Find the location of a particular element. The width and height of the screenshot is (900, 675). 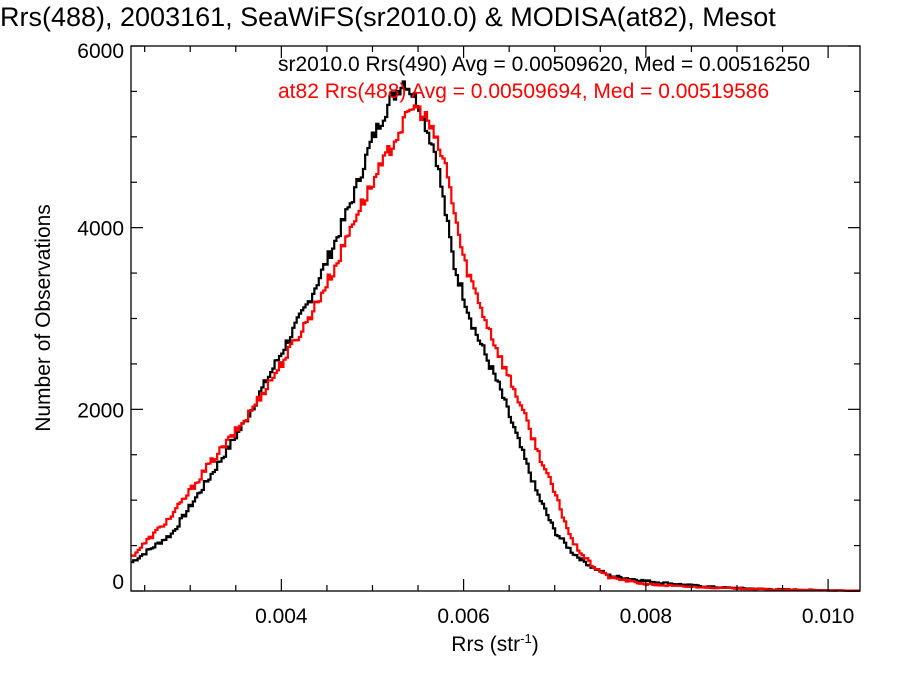

x-axis-label: Rrs (str-1) is located at coordinates (494, 643).